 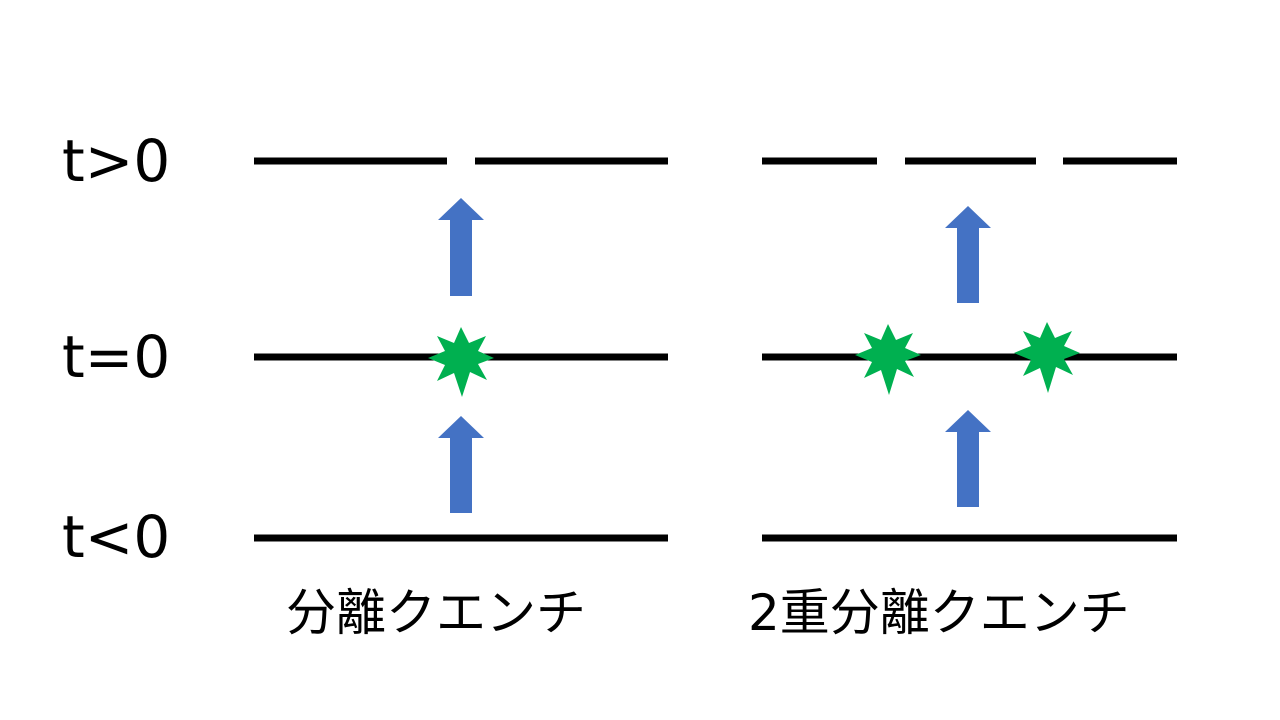 What do you see at coordinates (968, 254) in the screenshot?
I see `arrow-up-right-upper` at bounding box center [968, 254].